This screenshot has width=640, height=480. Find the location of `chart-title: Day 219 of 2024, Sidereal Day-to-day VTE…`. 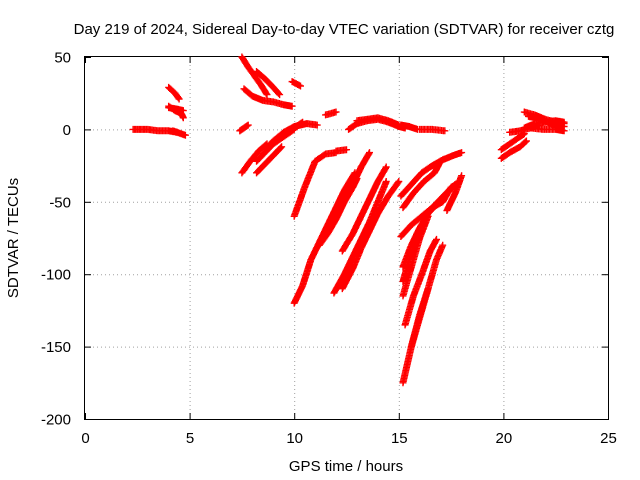

chart-title: Day 219 of 2024, Sidereal Day-to-day VTE… is located at coordinates (344, 29).